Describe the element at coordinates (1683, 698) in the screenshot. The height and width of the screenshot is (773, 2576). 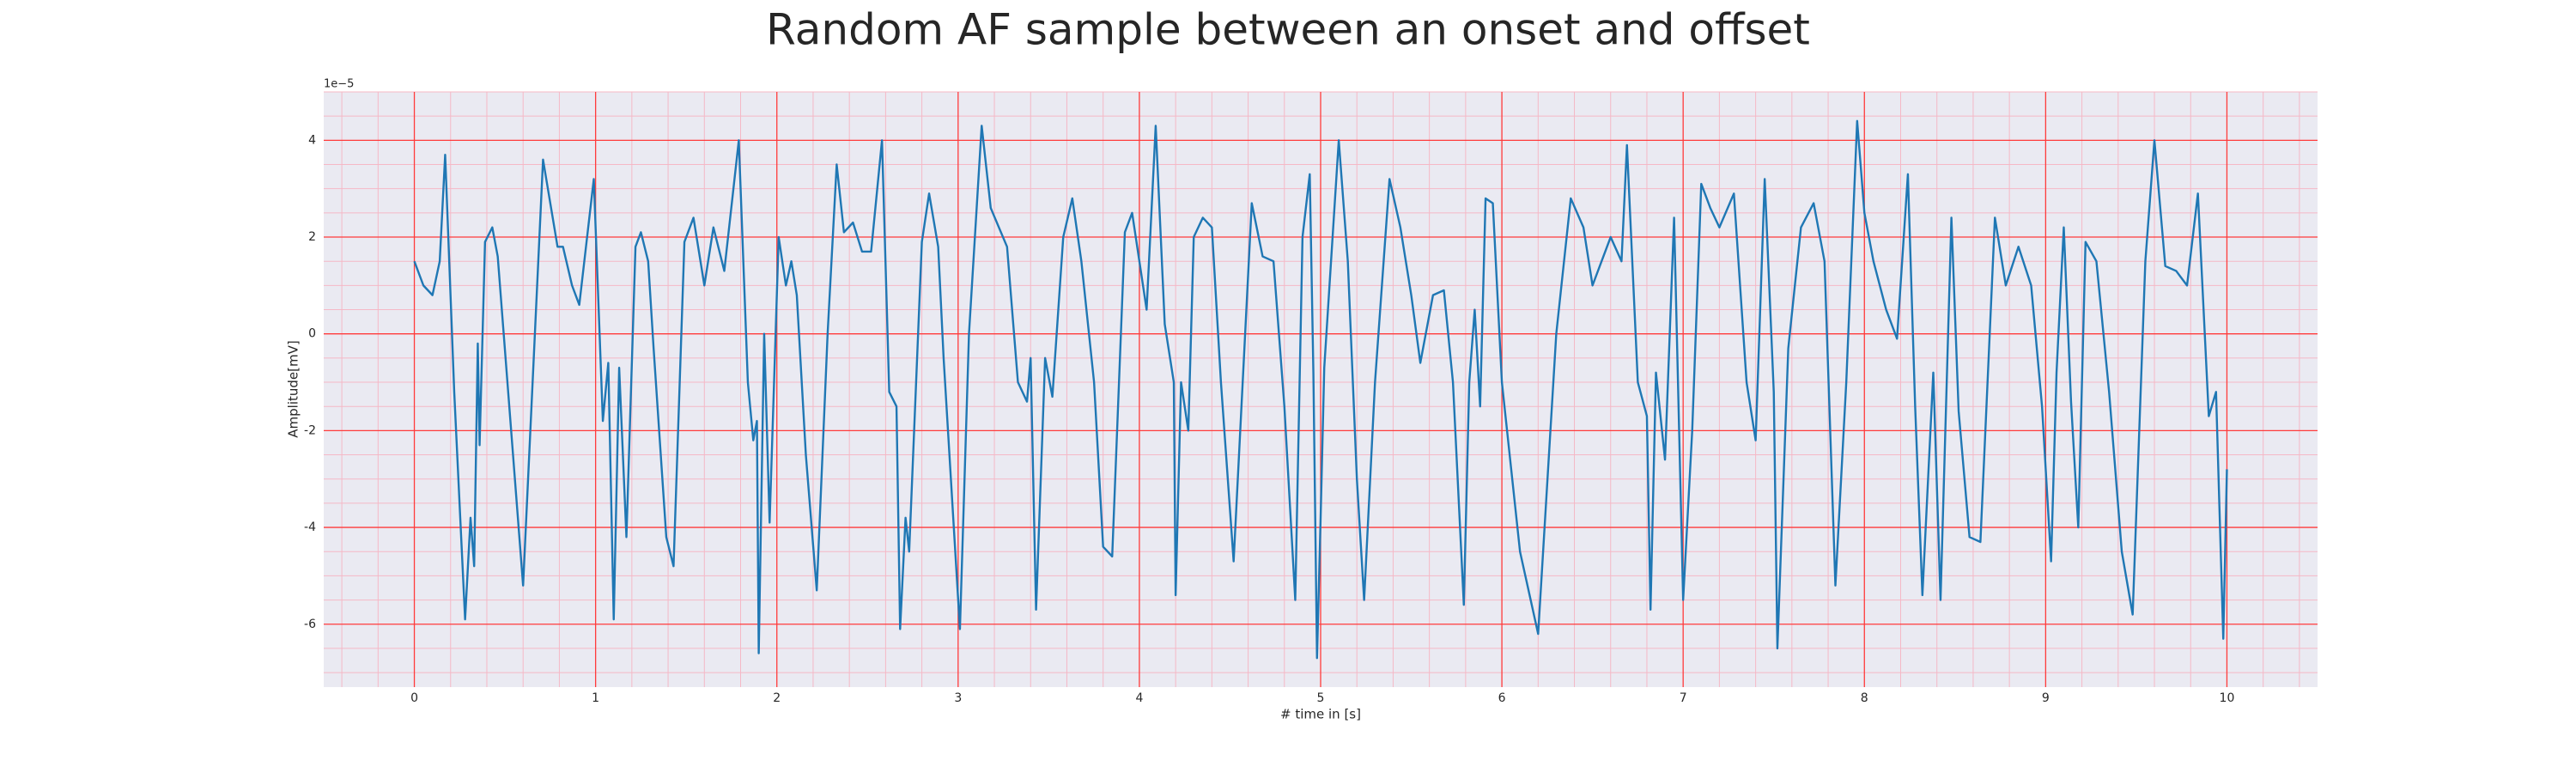
I see `x-tick-label: 7` at that location.